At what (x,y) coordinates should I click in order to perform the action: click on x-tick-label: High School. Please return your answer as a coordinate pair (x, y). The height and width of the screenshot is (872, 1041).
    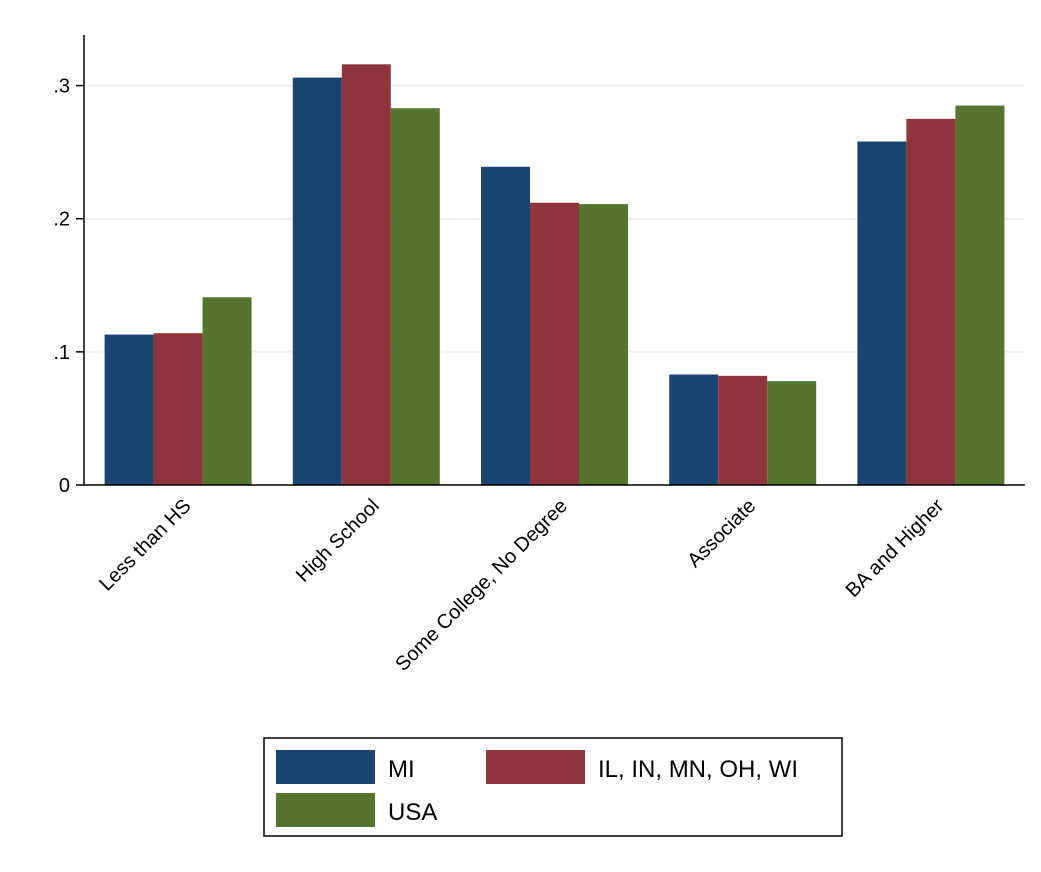
    Looking at the image, I should click on (338, 541).